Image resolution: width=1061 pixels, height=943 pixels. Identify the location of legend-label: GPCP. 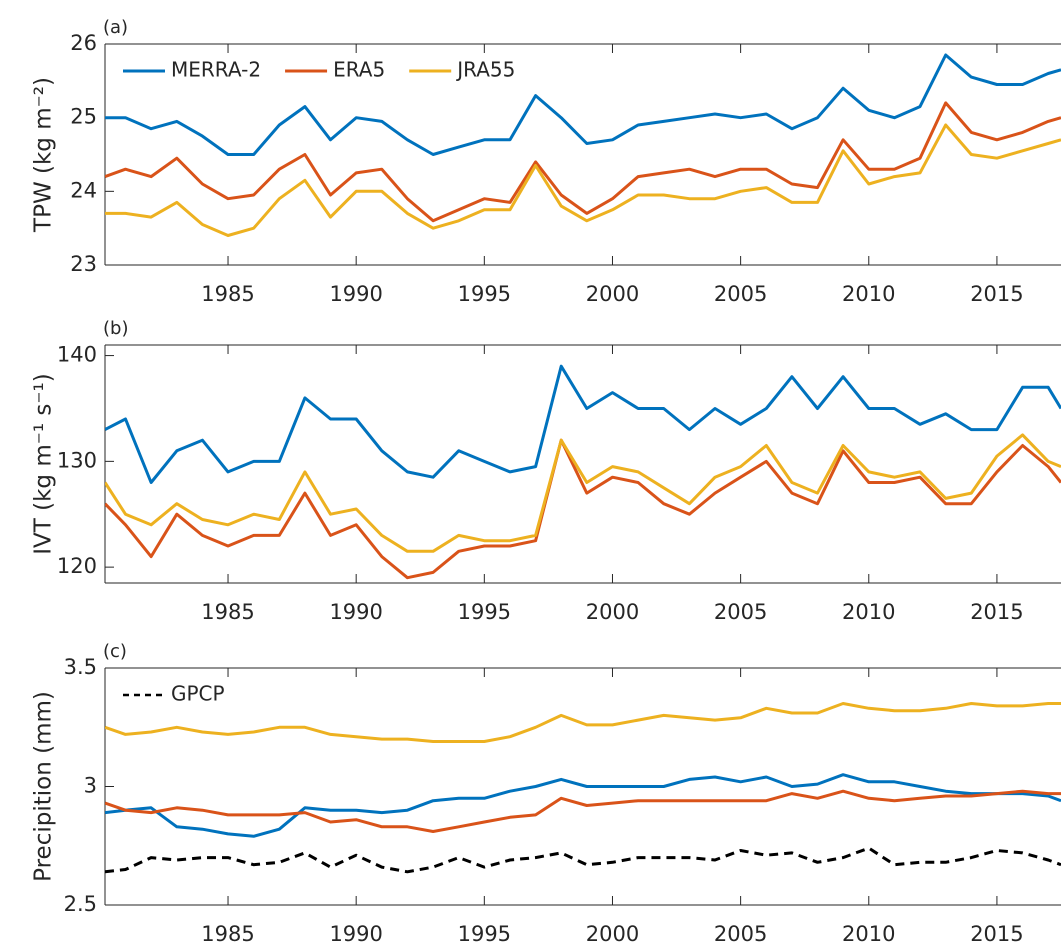
(198, 694).